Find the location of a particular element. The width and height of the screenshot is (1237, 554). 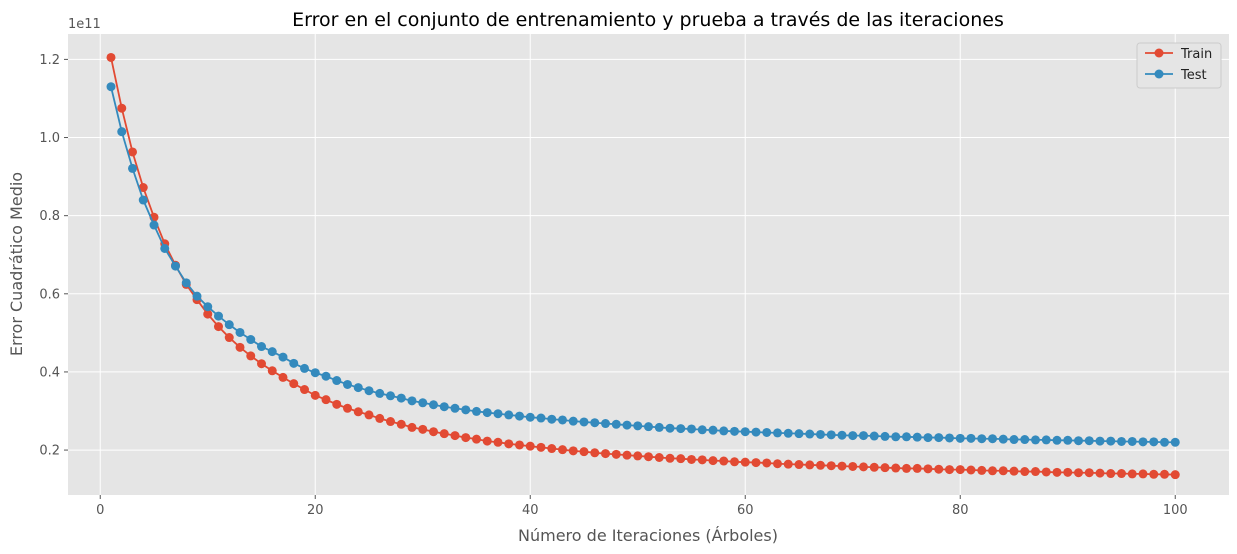

y-tick-label: 0.2 is located at coordinates (49, 451).